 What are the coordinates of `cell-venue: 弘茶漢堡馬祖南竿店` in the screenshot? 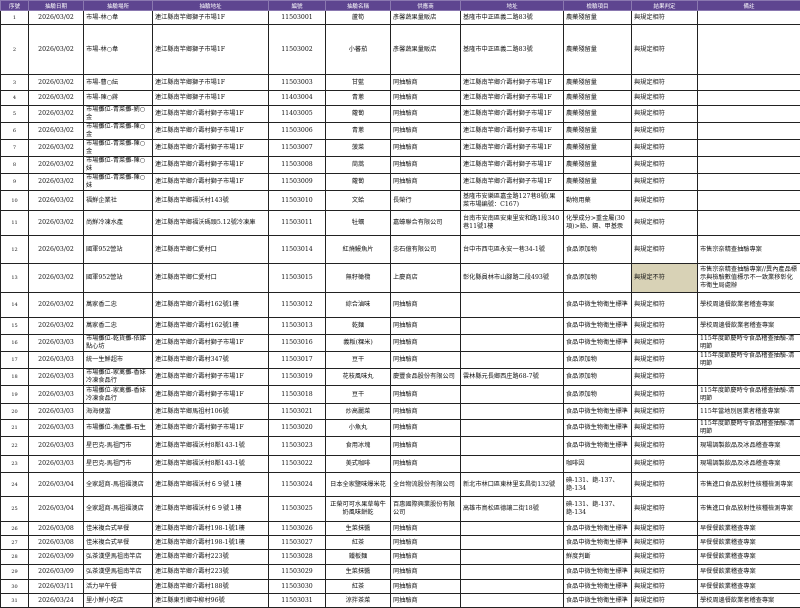 It's located at (118, 557).